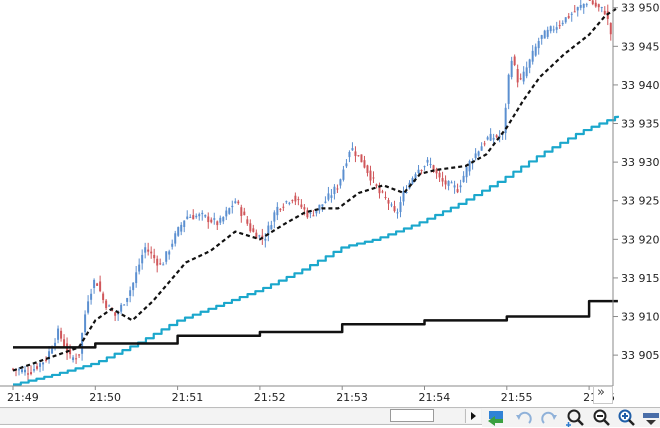  I want to click on scroll-to-end-button, so click(496, 418).